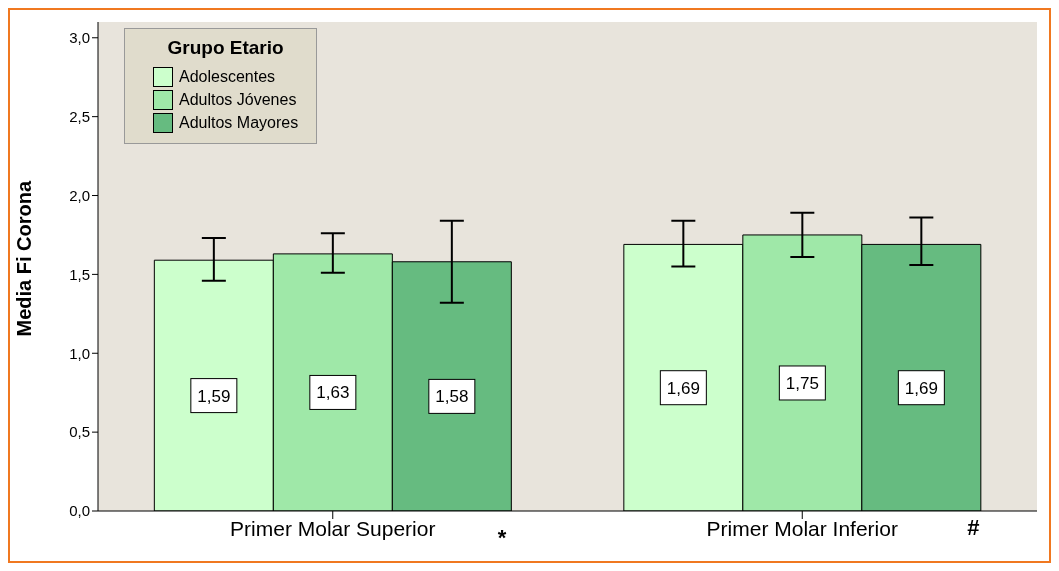 Image resolution: width=1059 pixels, height=571 pixels. What do you see at coordinates (79, 274) in the screenshot?
I see `y-tick-label: 1,5` at bounding box center [79, 274].